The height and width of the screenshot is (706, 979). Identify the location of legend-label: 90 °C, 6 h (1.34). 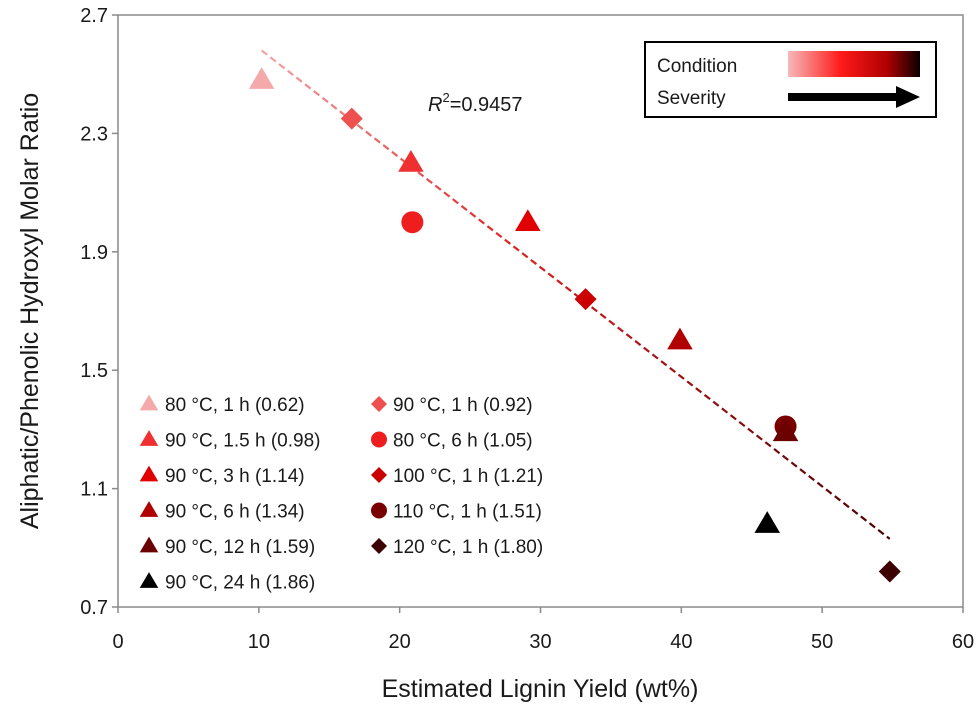
(235, 512).